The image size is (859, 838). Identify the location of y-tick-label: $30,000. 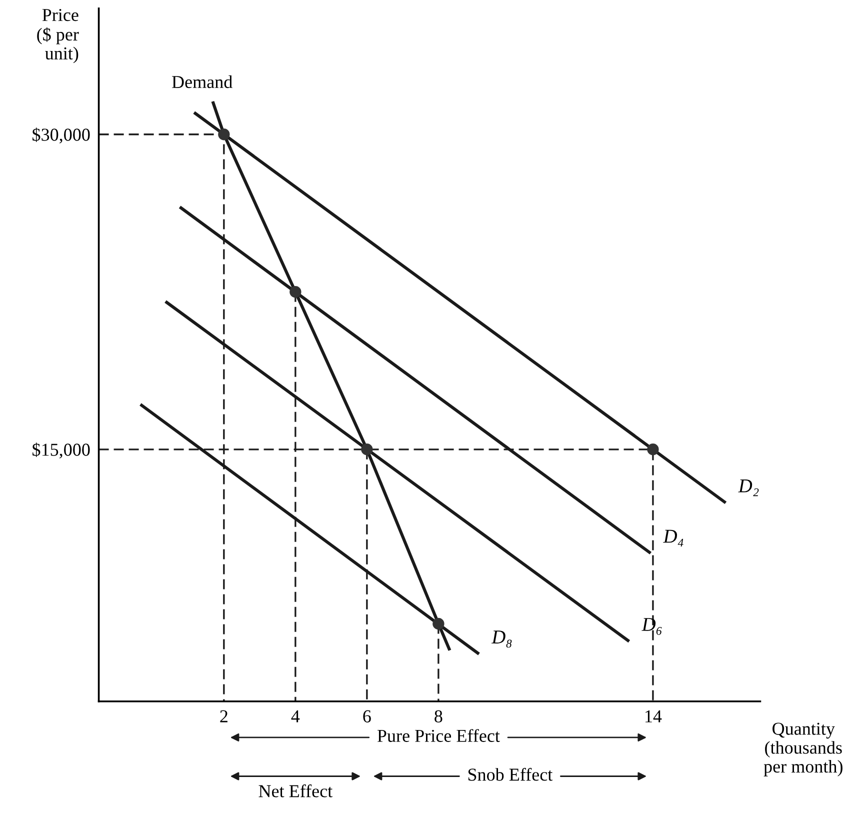
(61, 136).